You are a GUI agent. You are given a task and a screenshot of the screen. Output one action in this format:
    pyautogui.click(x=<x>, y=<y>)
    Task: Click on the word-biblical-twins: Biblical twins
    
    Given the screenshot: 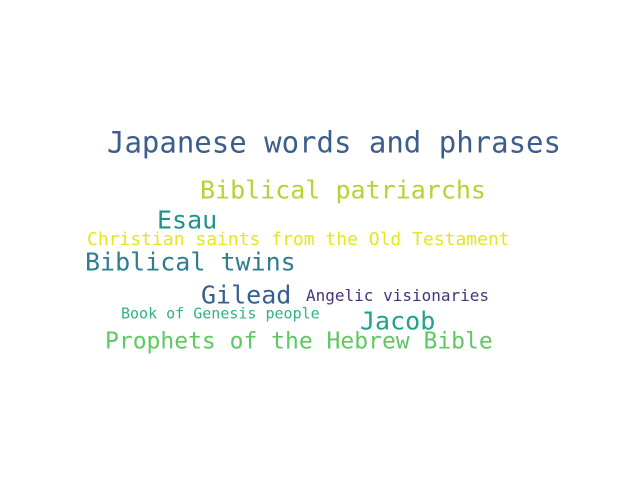 What is the action you would take?
    pyautogui.click(x=190, y=262)
    